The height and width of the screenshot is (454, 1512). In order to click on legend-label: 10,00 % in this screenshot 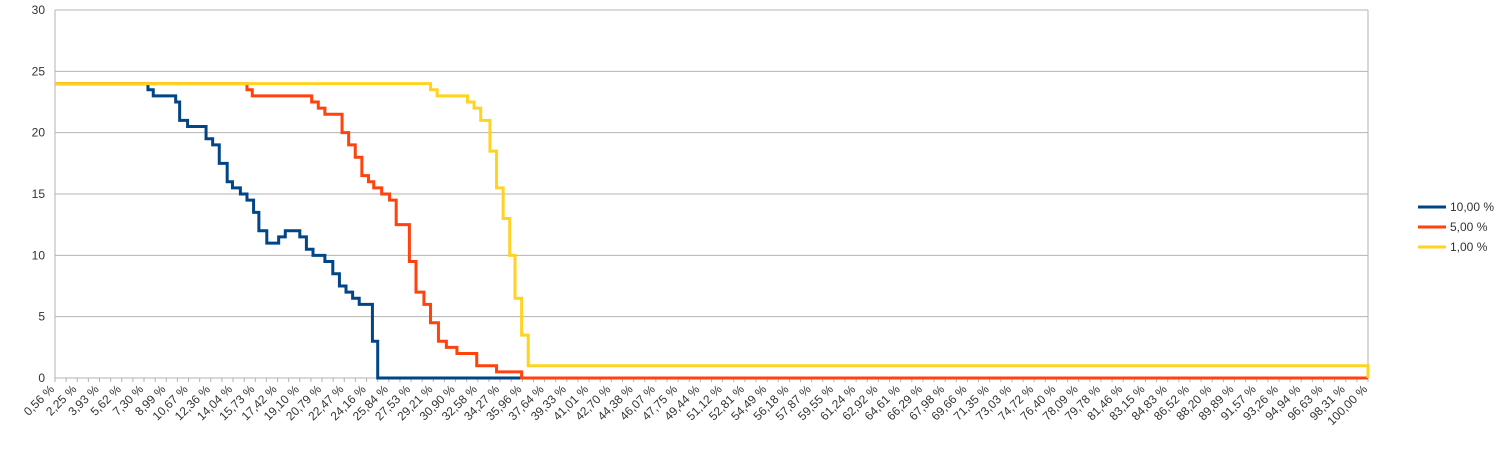, I will do `click(1472, 207)`.